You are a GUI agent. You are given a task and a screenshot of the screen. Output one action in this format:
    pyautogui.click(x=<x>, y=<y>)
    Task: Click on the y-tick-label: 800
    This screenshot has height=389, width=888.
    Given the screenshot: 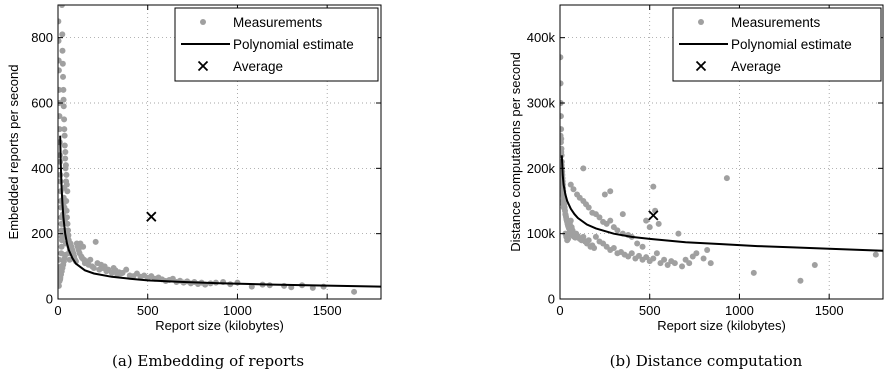 What is the action you would take?
    pyautogui.click(x=42, y=37)
    